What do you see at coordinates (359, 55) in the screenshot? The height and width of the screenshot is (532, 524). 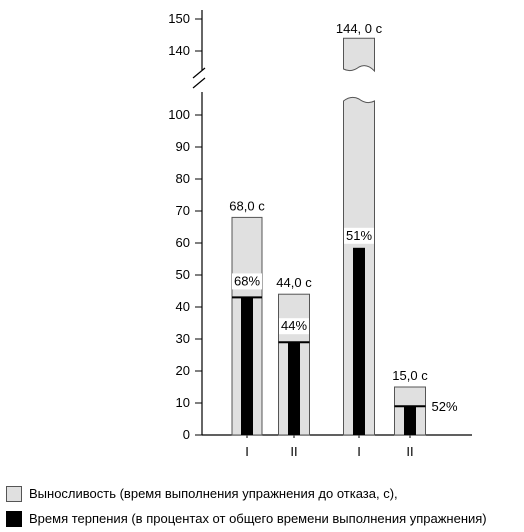 I see `endurance-bar-upper` at bounding box center [359, 55].